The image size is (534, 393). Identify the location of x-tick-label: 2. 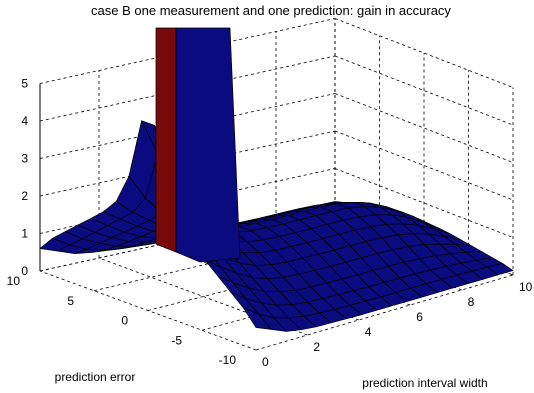
(316, 347).